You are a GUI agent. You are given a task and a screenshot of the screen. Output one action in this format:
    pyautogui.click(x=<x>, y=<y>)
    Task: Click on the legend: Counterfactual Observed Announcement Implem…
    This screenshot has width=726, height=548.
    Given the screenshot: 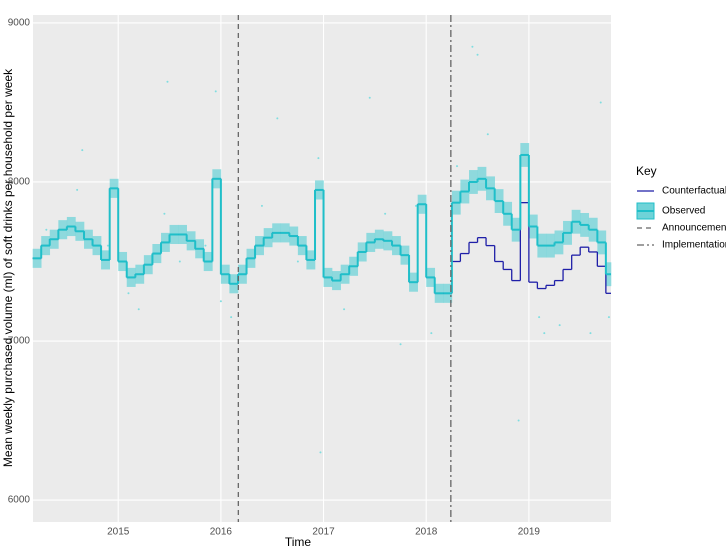 What is the action you would take?
    pyautogui.click(x=681, y=218)
    